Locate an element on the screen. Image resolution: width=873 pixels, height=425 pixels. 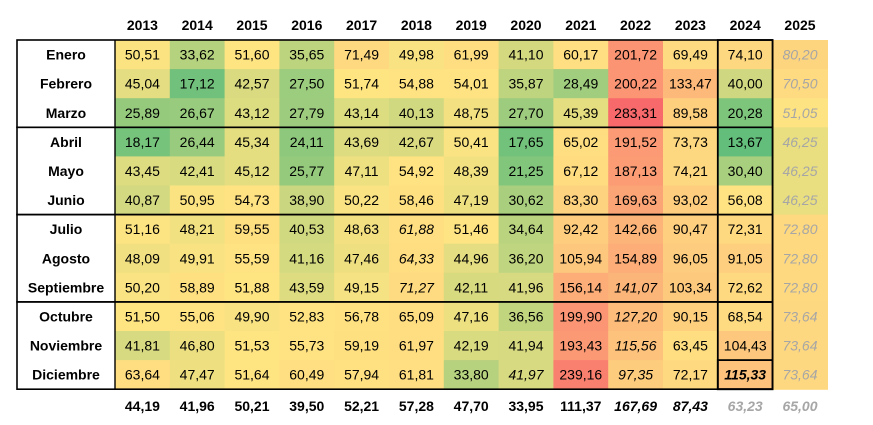
total-value: 41,96 is located at coordinates (197, 406).